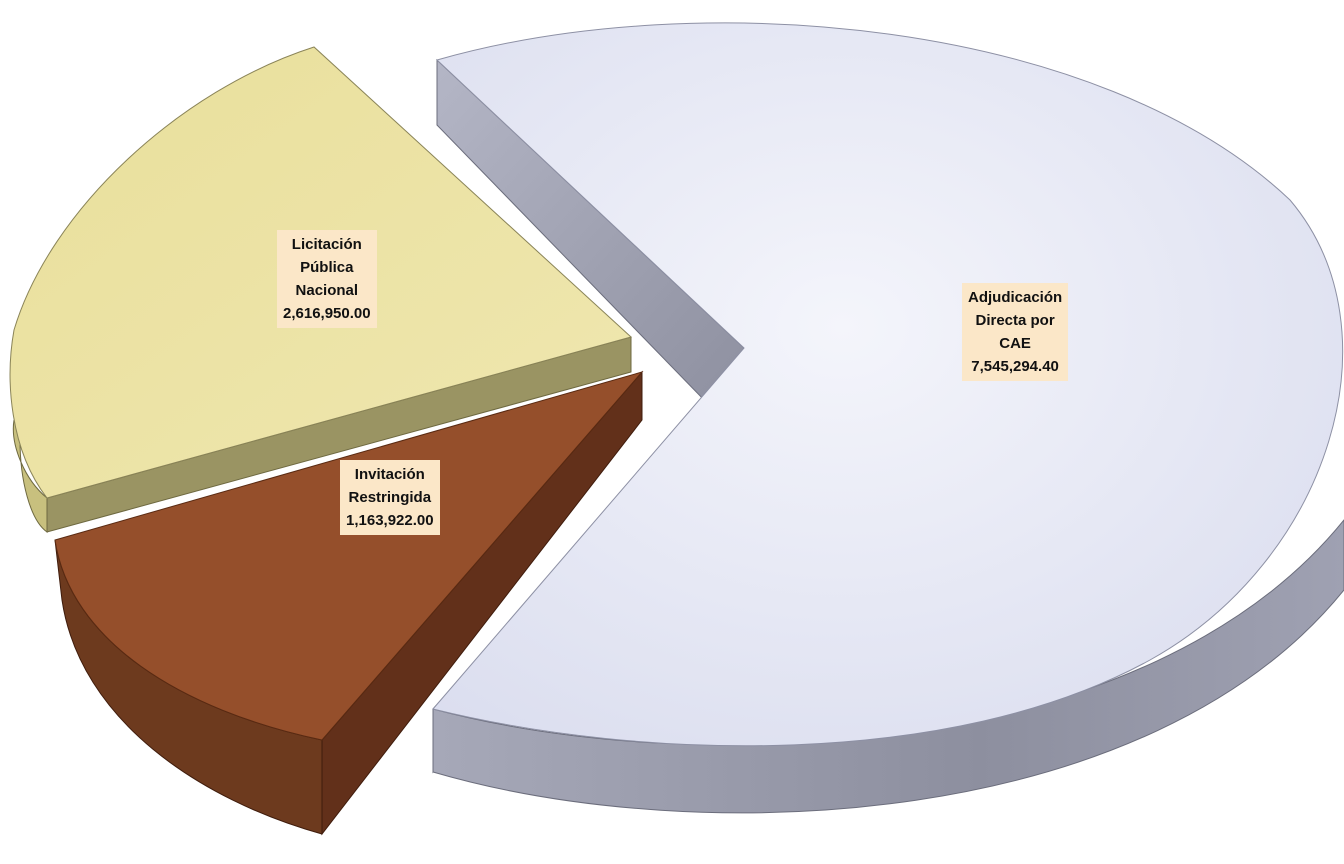  Describe the element at coordinates (327, 313) in the screenshot. I see `label-lic-value: 2,616,950.00` at that location.